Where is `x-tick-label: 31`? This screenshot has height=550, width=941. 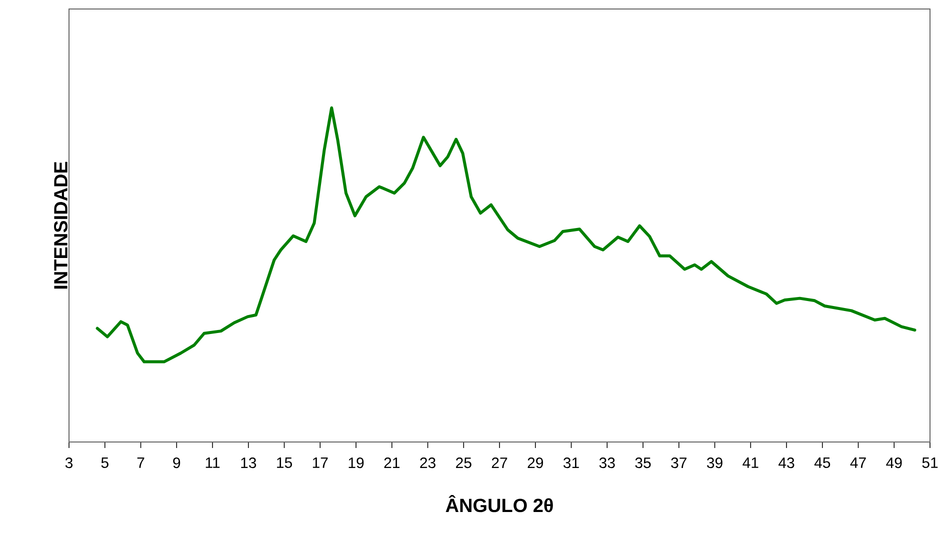
x-tick-label: 31 is located at coordinates (571, 463).